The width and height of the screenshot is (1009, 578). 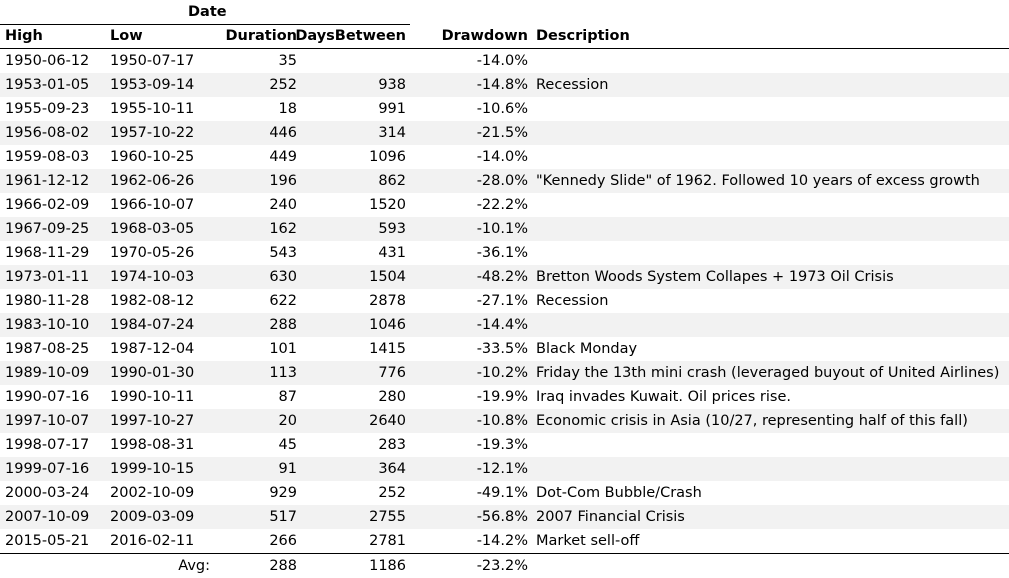 What do you see at coordinates (572, 301) in the screenshot?
I see `cell-description: Recession` at bounding box center [572, 301].